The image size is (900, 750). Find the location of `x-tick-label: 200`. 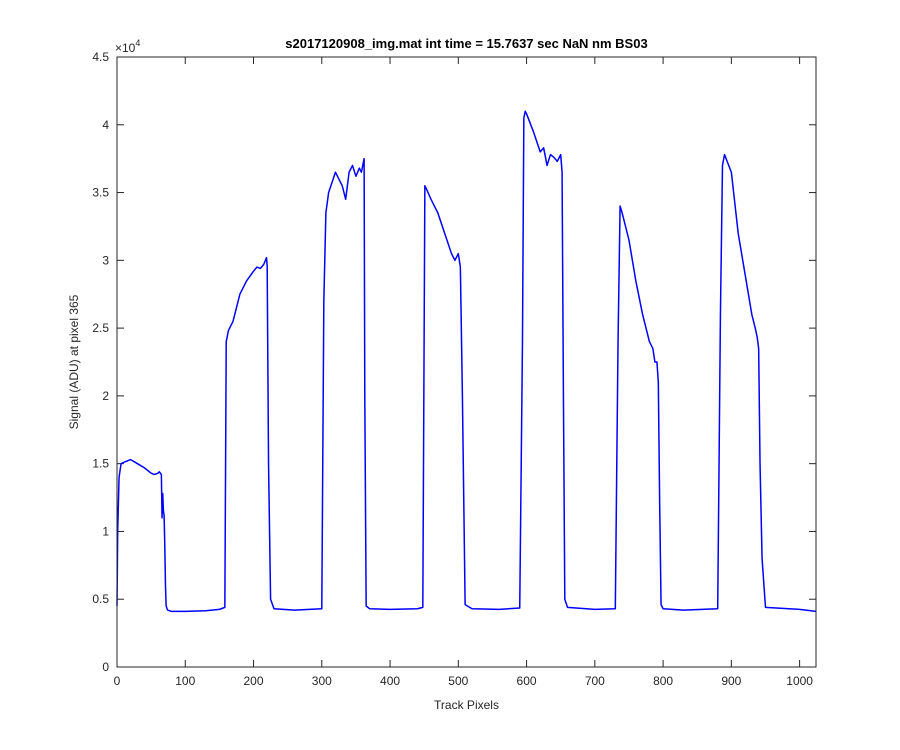

x-tick-label: 200 is located at coordinates (254, 681).